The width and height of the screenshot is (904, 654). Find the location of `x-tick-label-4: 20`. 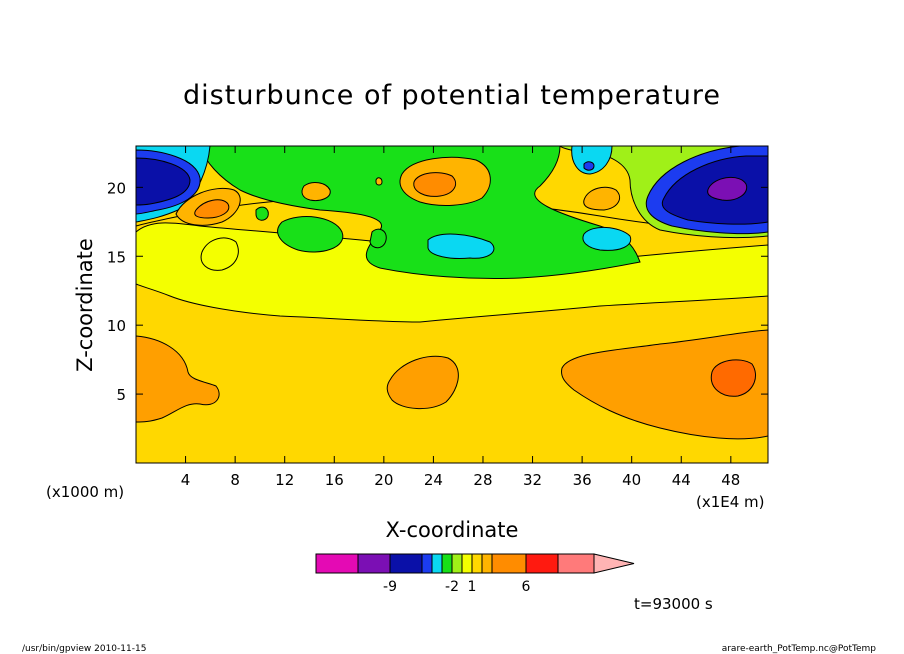

x-tick-label-4: 20 is located at coordinates (383, 480).